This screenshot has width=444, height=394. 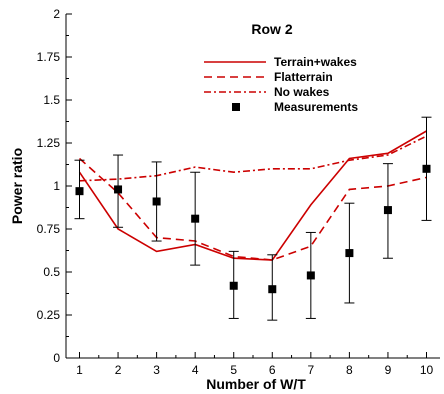 I want to click on x-tick-label: 2, so click(x=118, y=370).